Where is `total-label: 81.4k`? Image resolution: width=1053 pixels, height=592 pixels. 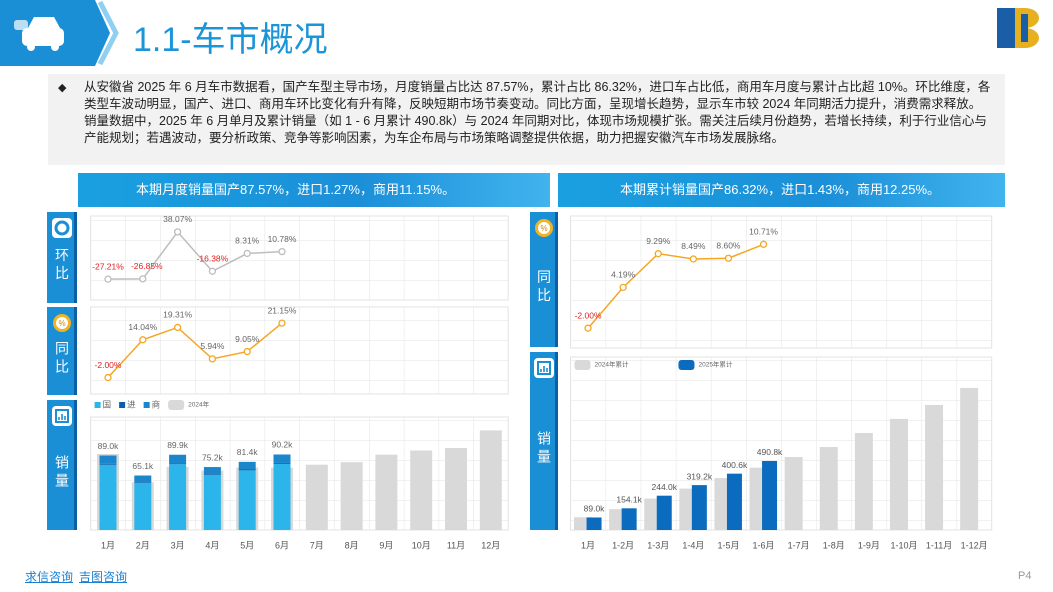
total-label: 81.4k is located at coordinates (248, 452).